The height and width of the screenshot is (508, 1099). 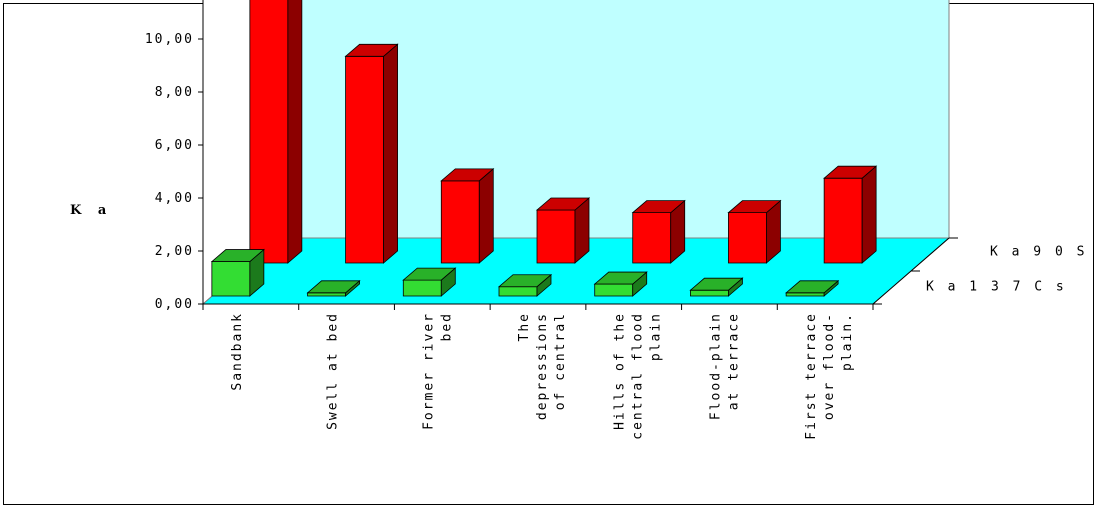 I want to click on y-tick-label: 6,00, so click(x=174, y=145).